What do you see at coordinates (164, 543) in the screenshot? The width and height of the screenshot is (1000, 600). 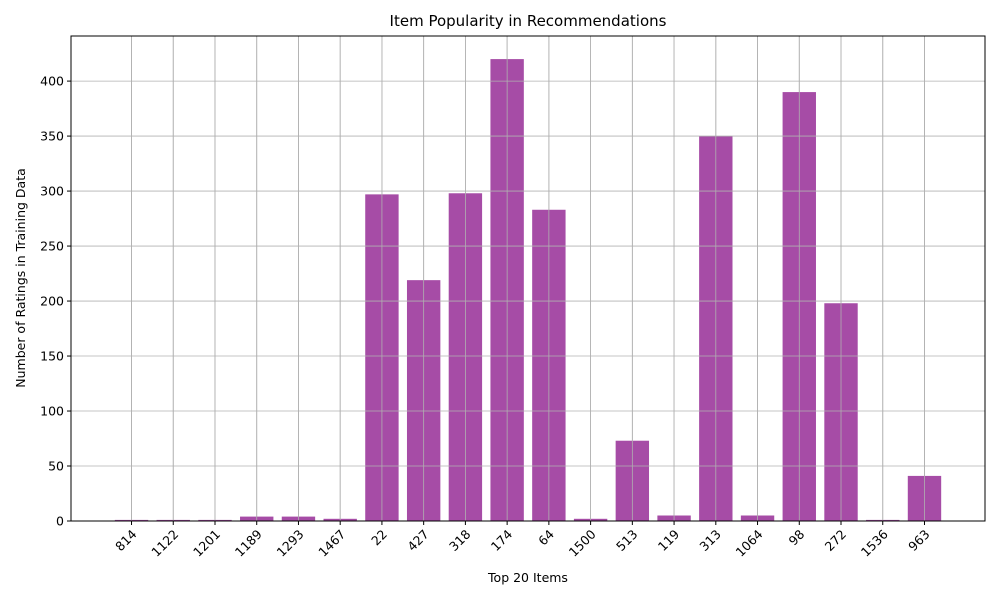 I see `x-tick-label: 1122` at bounding box center [164, 543].